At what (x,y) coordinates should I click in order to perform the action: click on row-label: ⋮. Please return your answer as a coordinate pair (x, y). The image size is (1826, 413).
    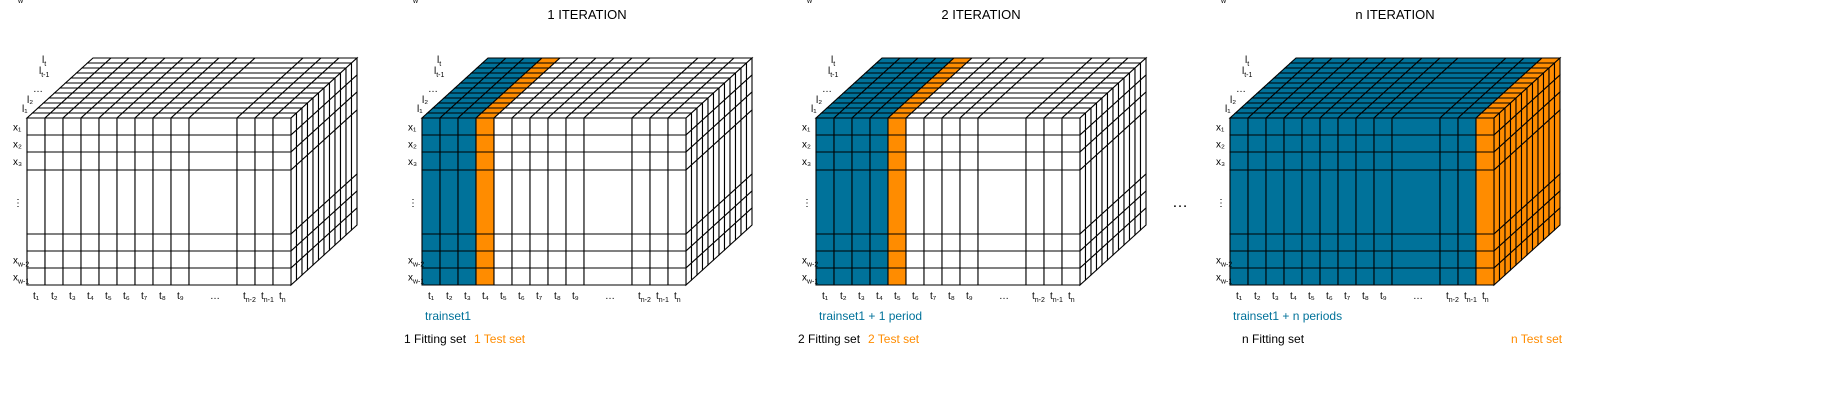
    Looking at the image, I should click on (807, 203).